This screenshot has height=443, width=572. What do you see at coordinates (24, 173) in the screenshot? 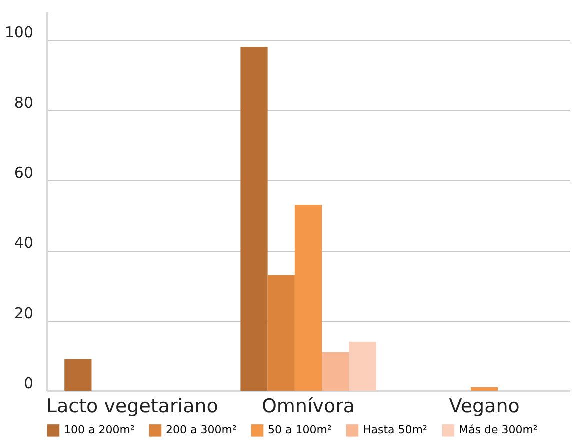
I see `y-tick-label: 60` at bounding box center [24, 173].